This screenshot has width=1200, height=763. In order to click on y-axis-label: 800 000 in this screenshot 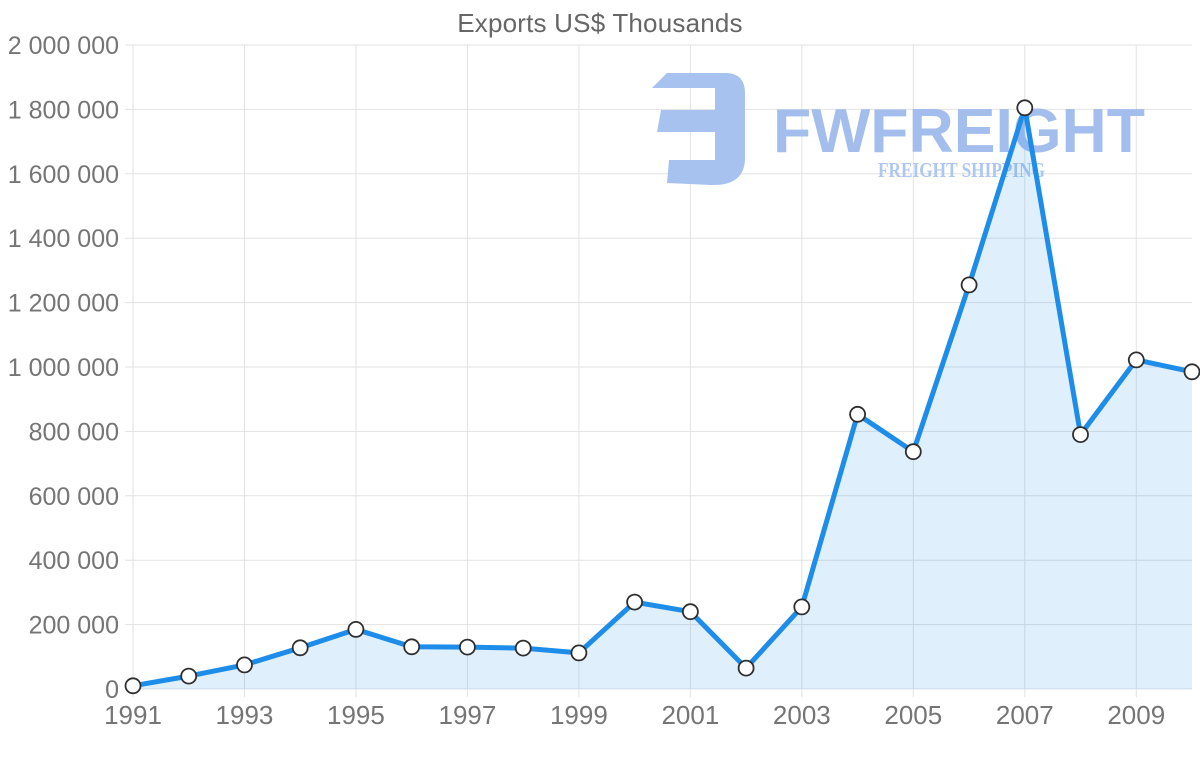, I will do `click(74, 432)`.